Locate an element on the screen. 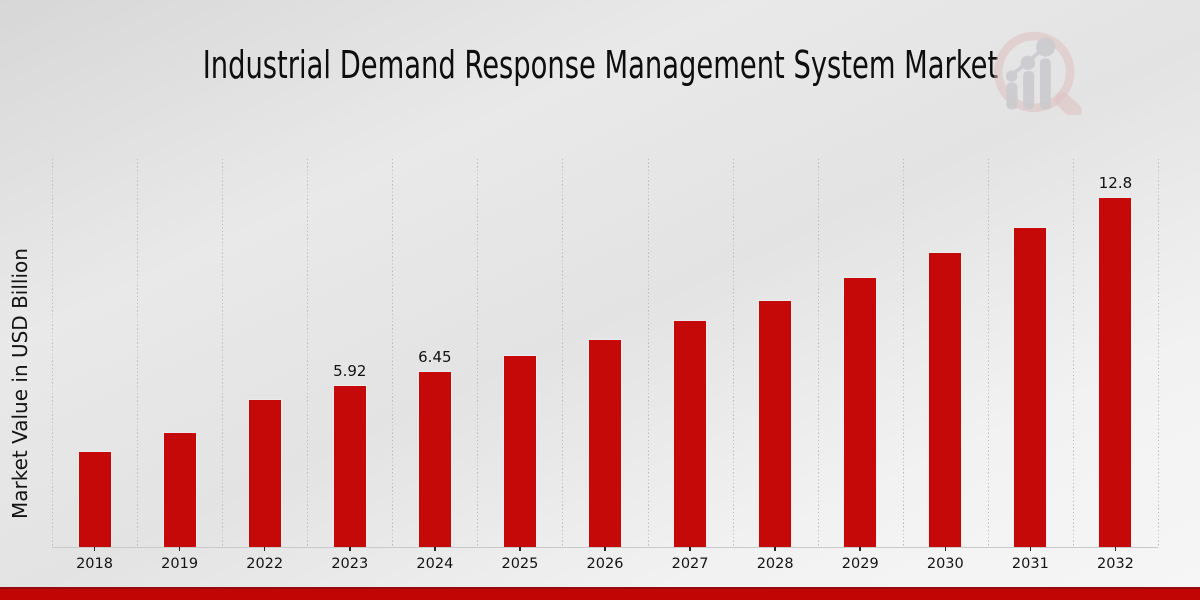  bar-value-label: 5.92 is located at coordinates (350, 371).